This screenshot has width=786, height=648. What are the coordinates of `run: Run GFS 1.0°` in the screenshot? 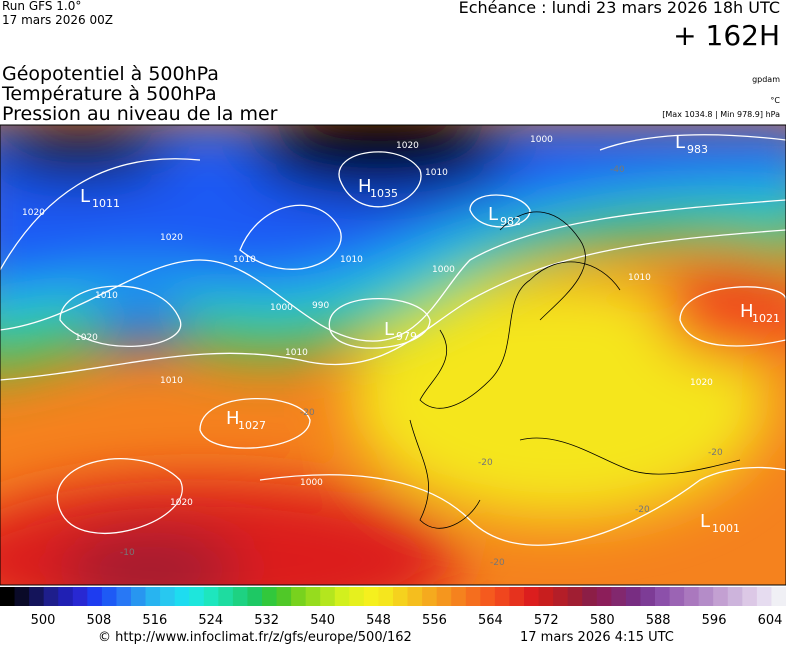 It's located at (42, 6).